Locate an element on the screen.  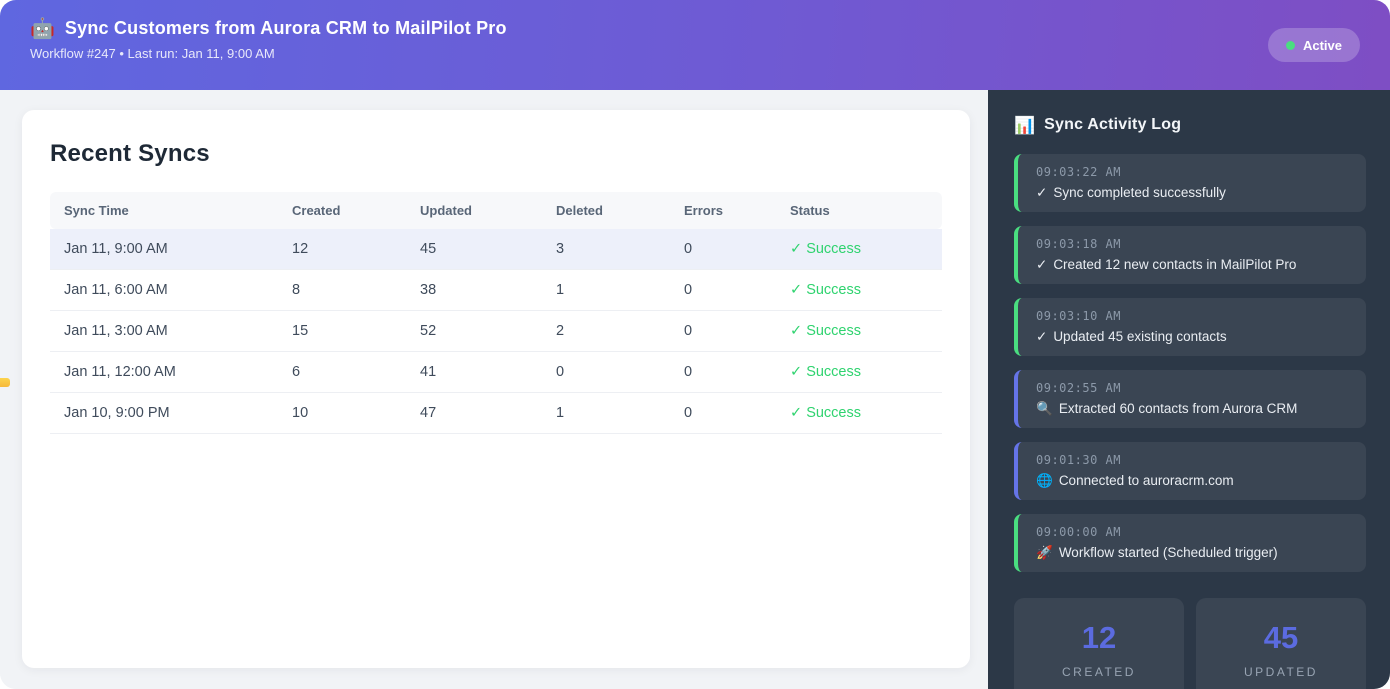
robot-icon: 🤖 is located at coordinates (42, 28).